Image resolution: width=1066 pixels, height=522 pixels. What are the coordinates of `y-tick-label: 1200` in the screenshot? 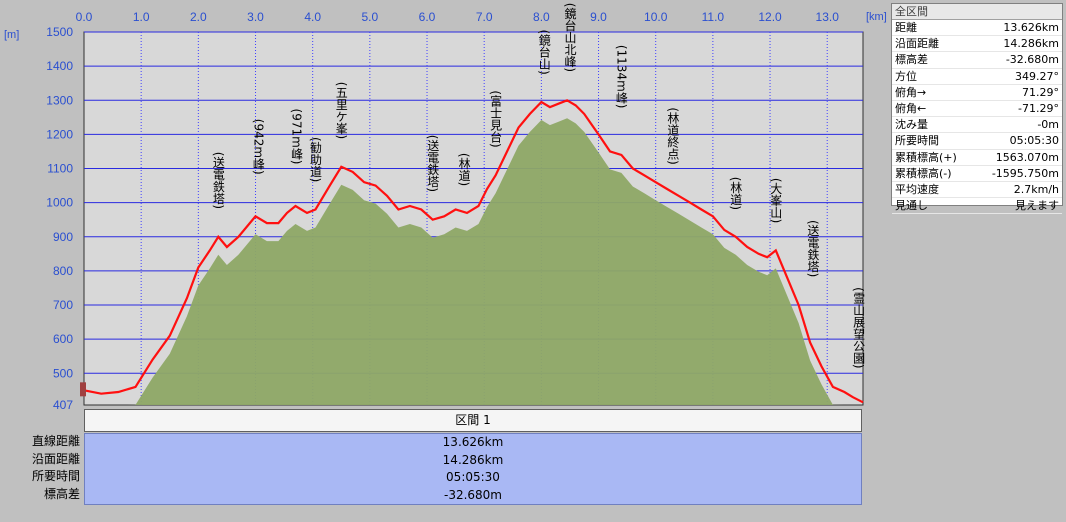 It's located at (59, 134).